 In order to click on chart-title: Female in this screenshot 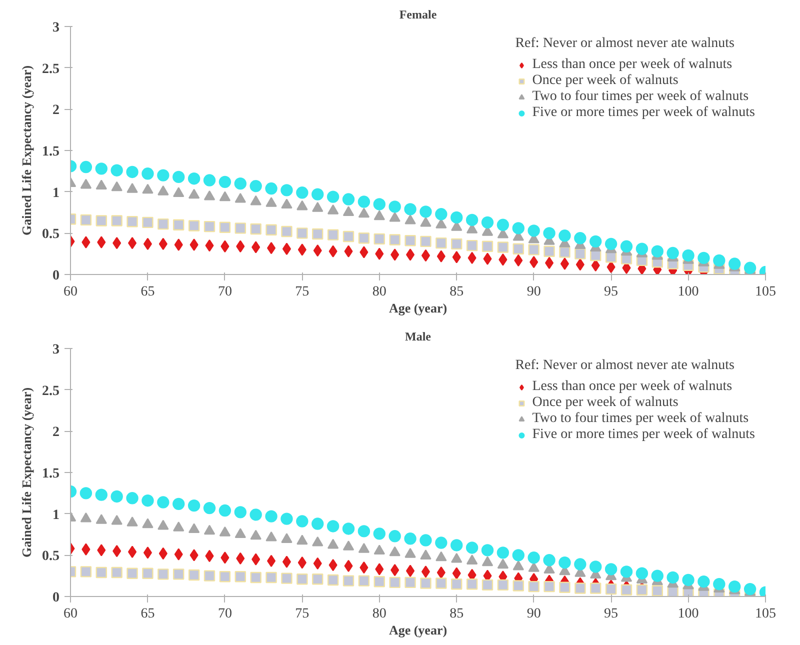, I will do `click(418, 15)`.